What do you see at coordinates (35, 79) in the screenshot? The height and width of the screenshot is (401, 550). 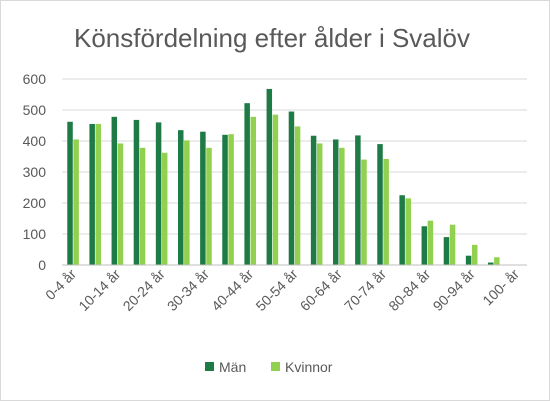 I see `y-tick-label: 600` at bounding box center [35, 79].